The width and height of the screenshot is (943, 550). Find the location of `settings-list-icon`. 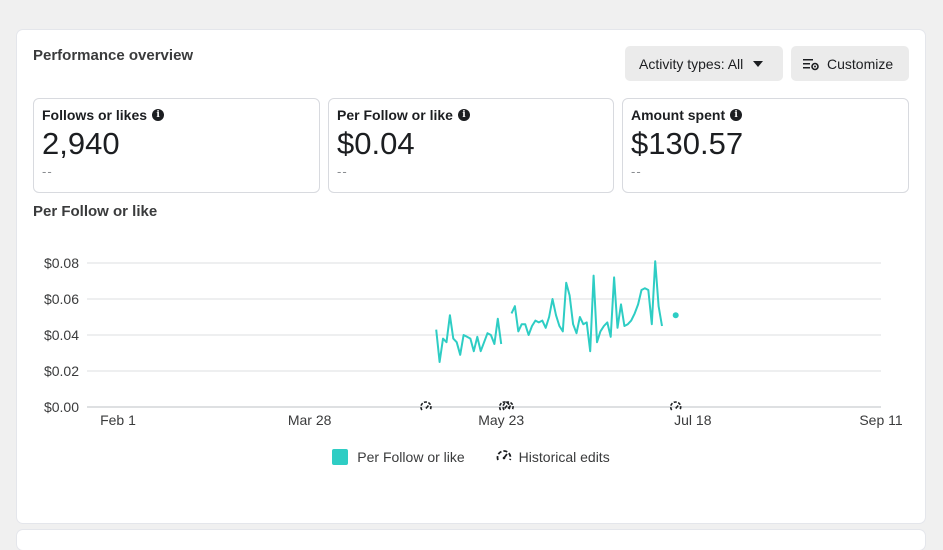

settings-list-icon is located at coordinates (811, 64).